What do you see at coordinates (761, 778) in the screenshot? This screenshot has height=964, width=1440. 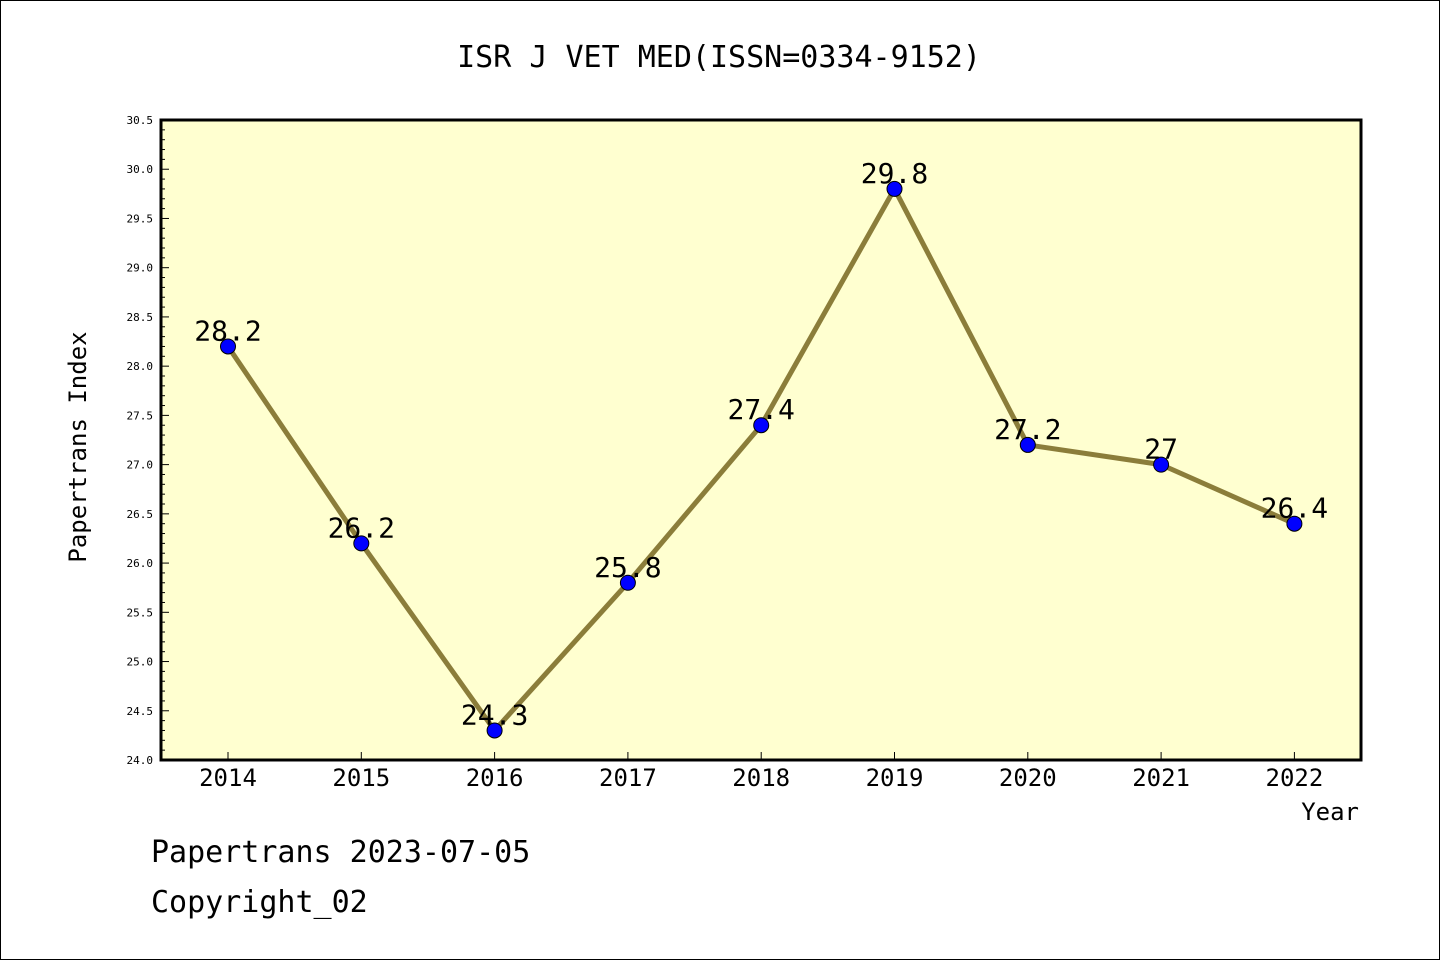 I see `x-tick-label: 2018` at bounding box center [761, 778].